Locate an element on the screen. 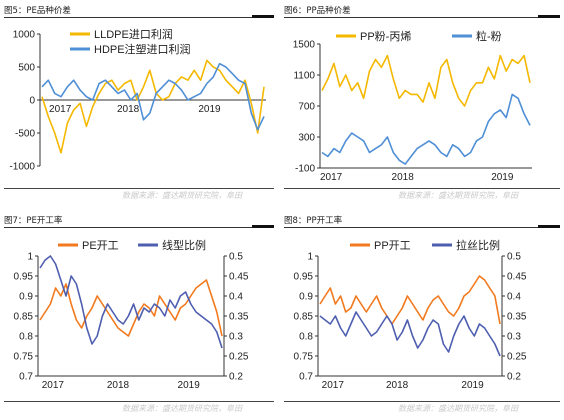 The image size is (564, 420). y-tick-label: 500 is located at coordinates (26, 68).